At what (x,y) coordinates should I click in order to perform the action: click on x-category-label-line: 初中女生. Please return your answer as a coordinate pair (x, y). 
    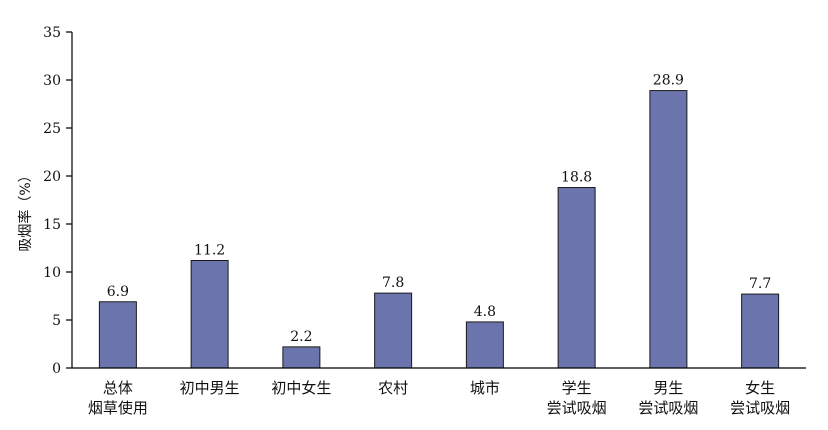
    Looking at the image, I should click on (301, 388).